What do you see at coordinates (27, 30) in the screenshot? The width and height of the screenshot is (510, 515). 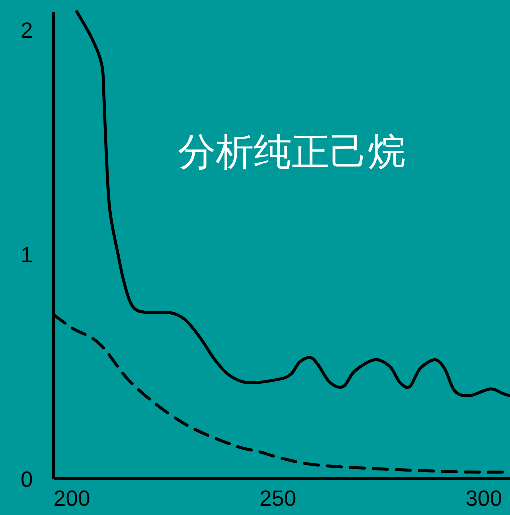 I see `y-tick-label: 2` at bounding box center [27, 30].